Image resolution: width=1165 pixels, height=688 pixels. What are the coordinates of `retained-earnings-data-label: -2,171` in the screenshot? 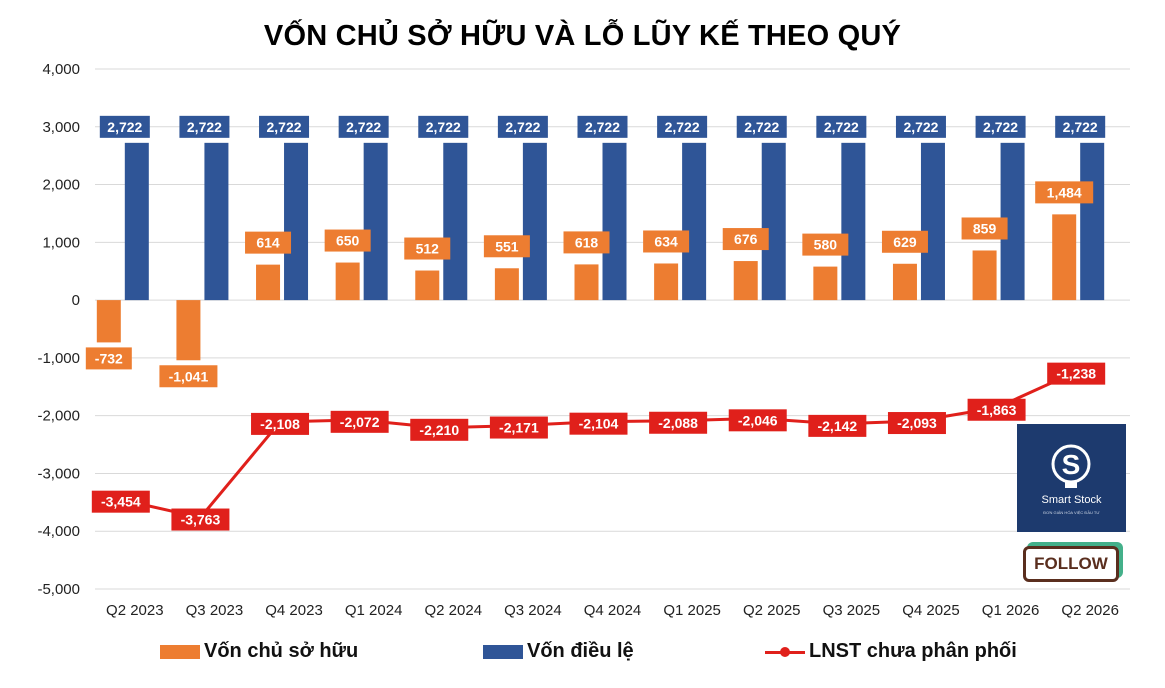 It's located at (518, 427).